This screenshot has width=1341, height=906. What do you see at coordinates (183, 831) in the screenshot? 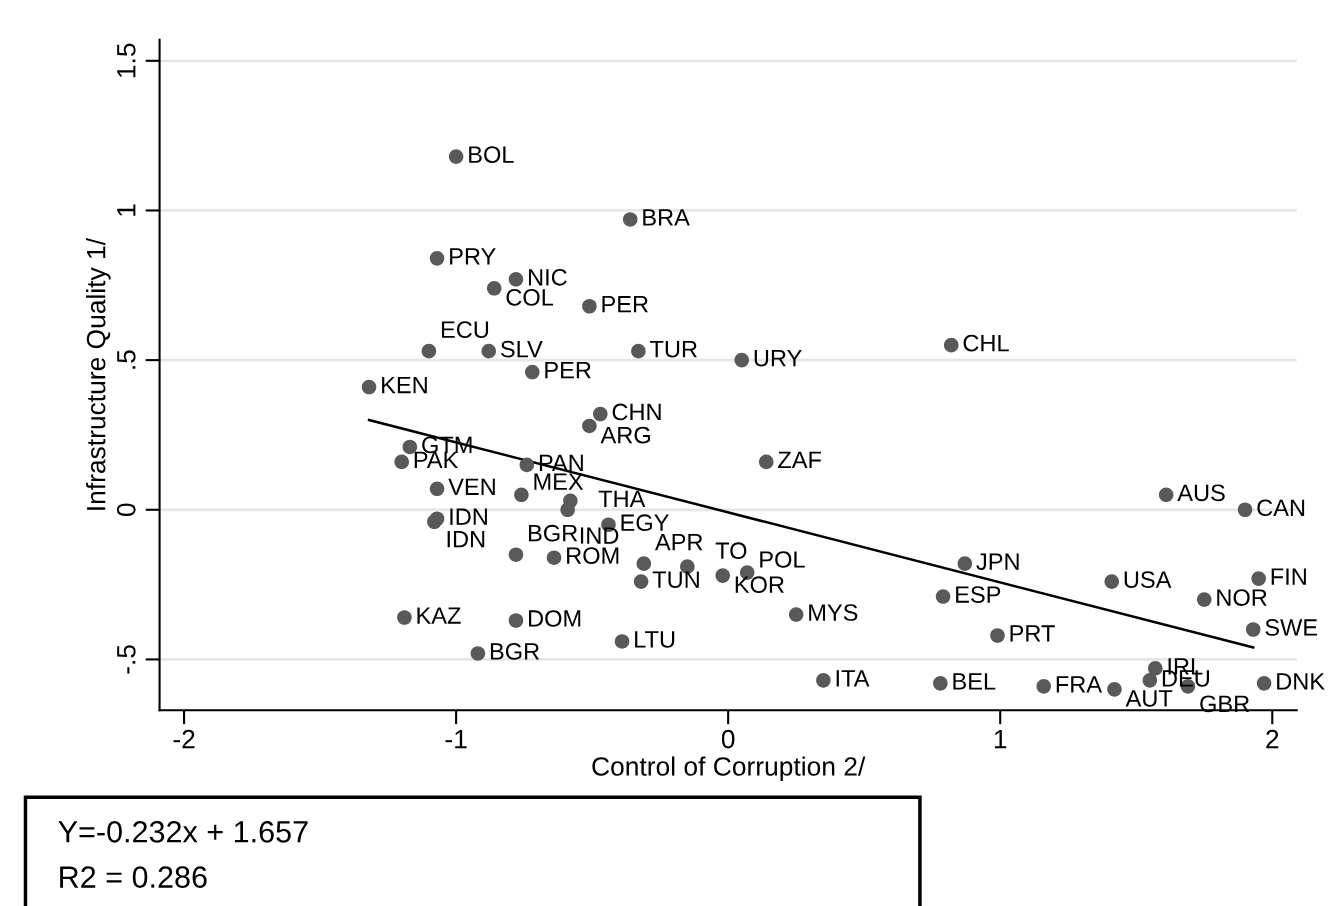
I see `text: Y=-0.232x + 1.657` at bounding box center [183, 831].